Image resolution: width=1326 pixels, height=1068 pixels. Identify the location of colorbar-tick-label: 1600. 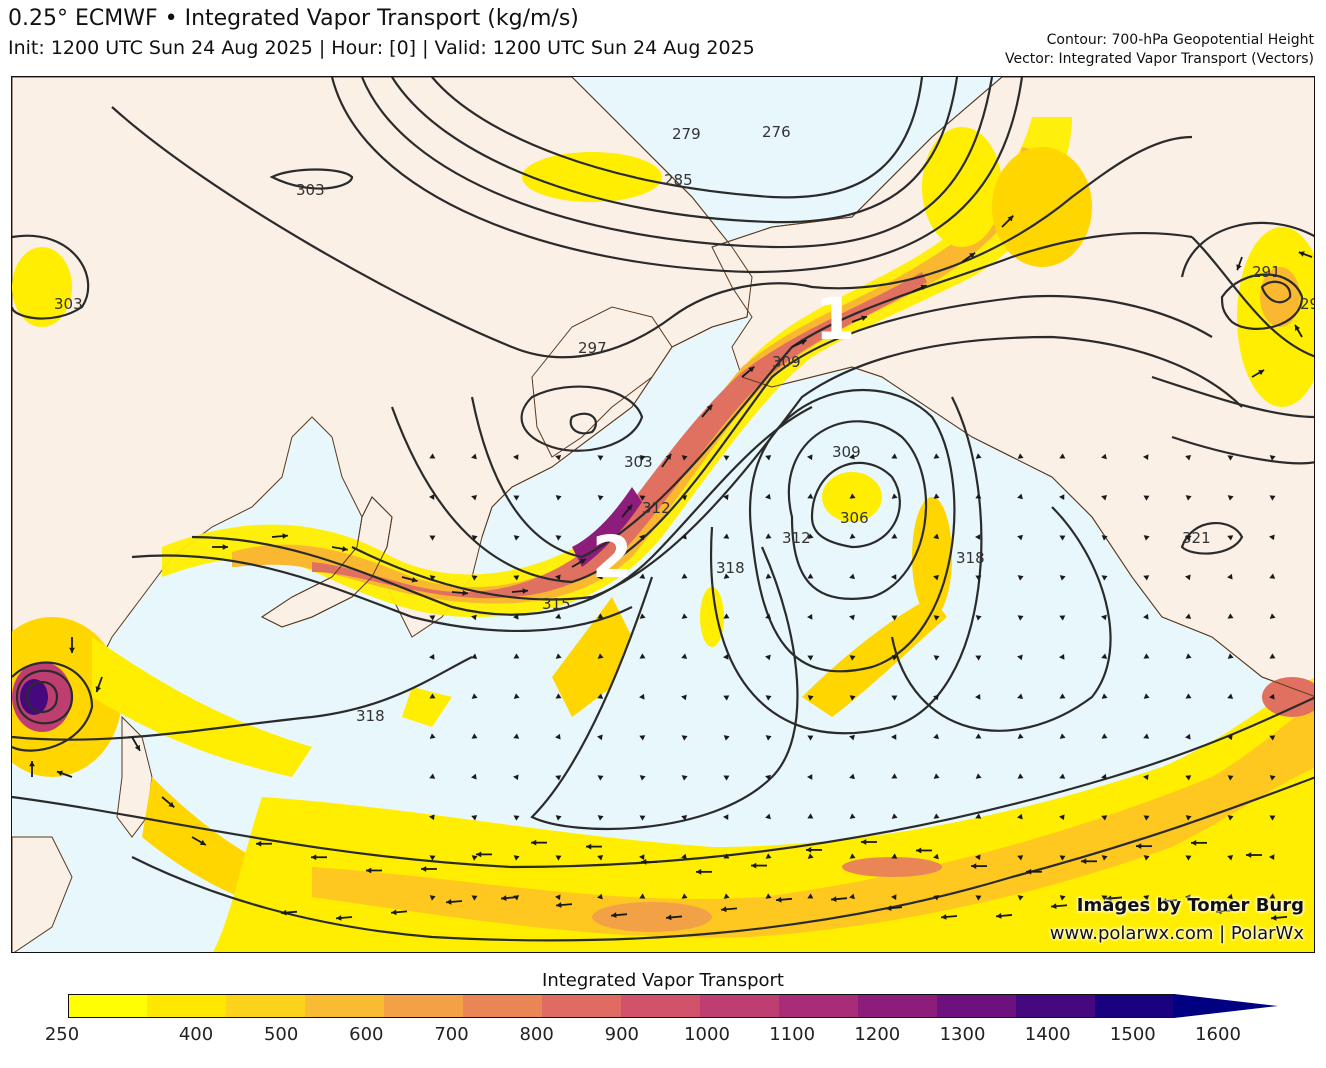
(1218, 1034).